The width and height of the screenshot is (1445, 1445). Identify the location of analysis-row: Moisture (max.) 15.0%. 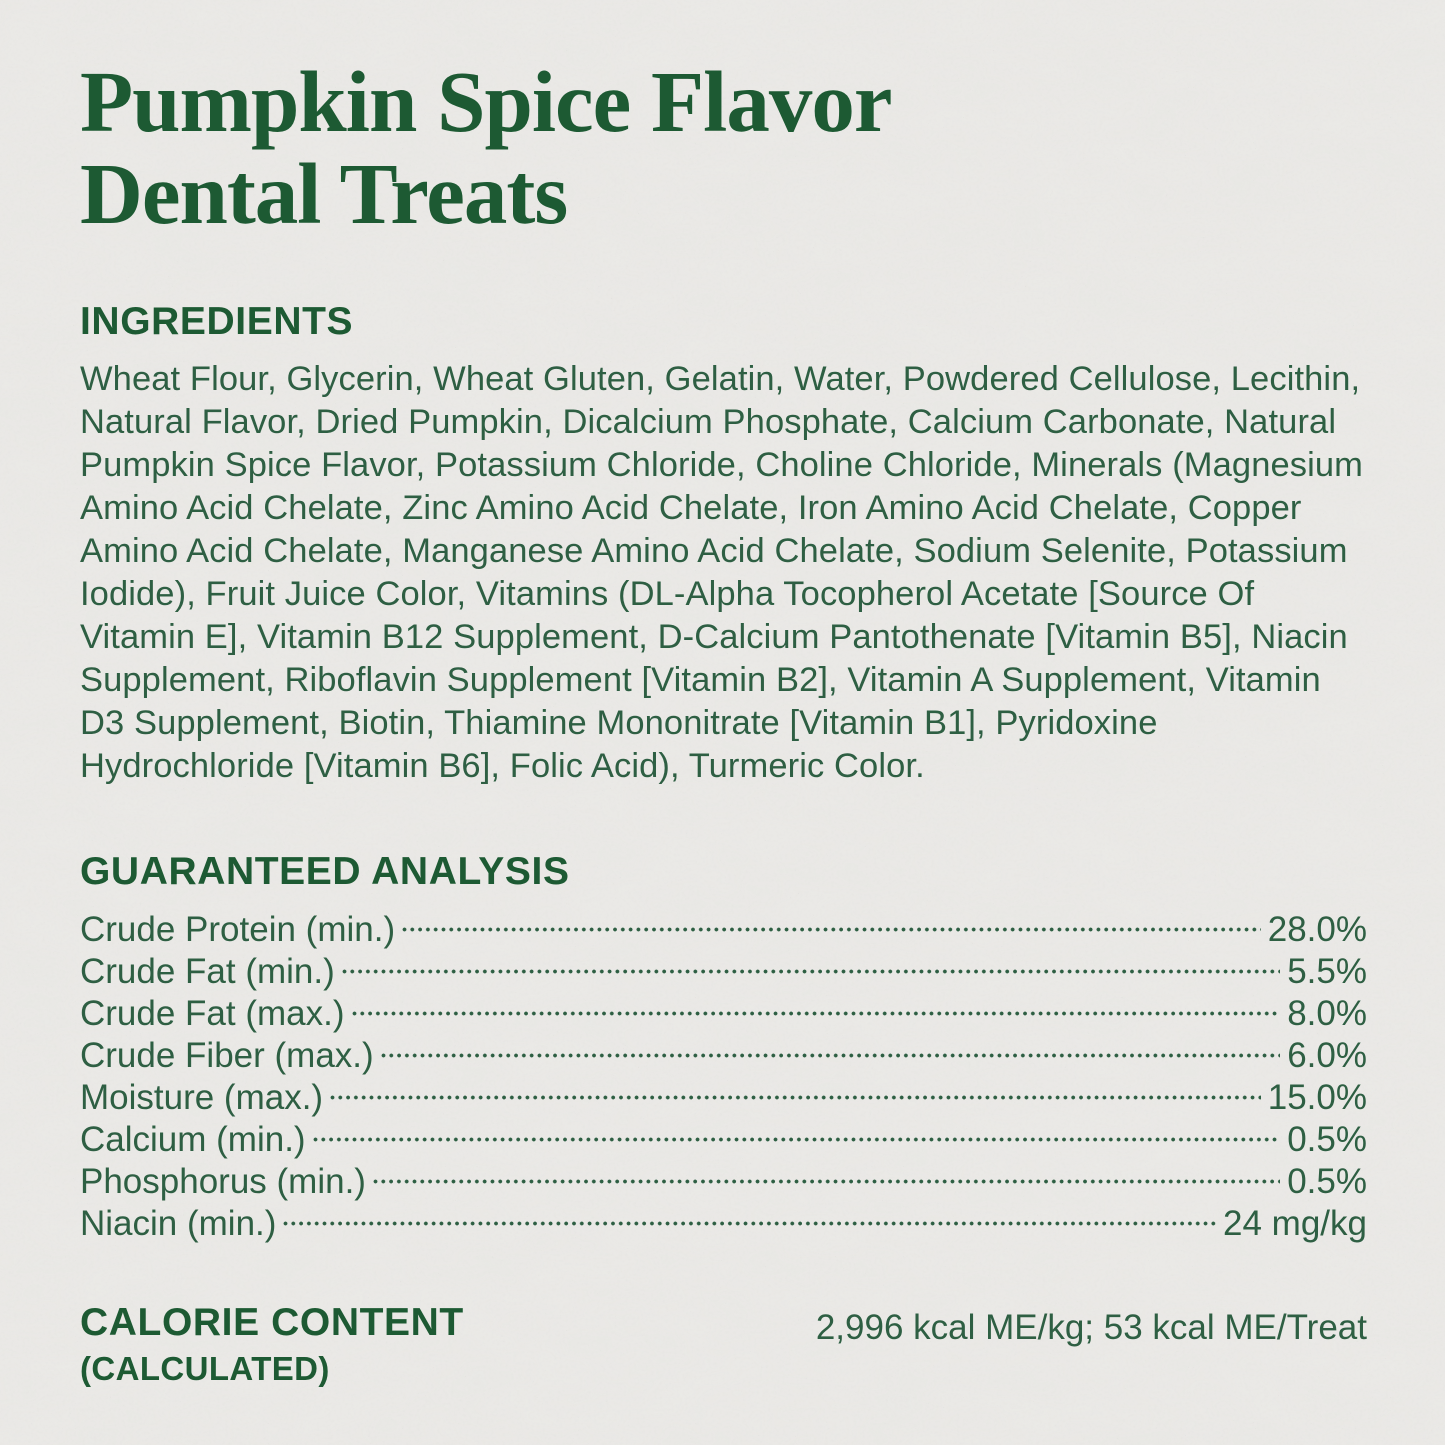
(723, 1098).